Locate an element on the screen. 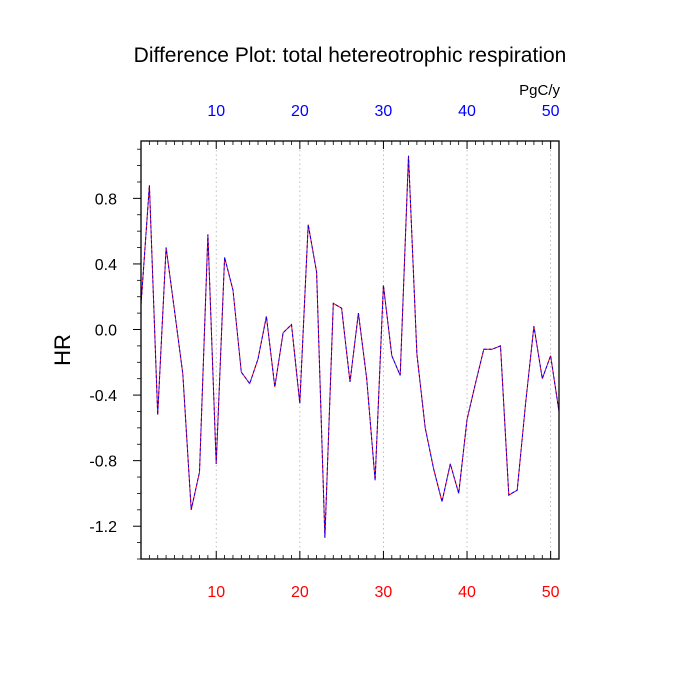 This screenshot has height=700, width=700. units-label: PgC/y is located at coordinates (539, 90).